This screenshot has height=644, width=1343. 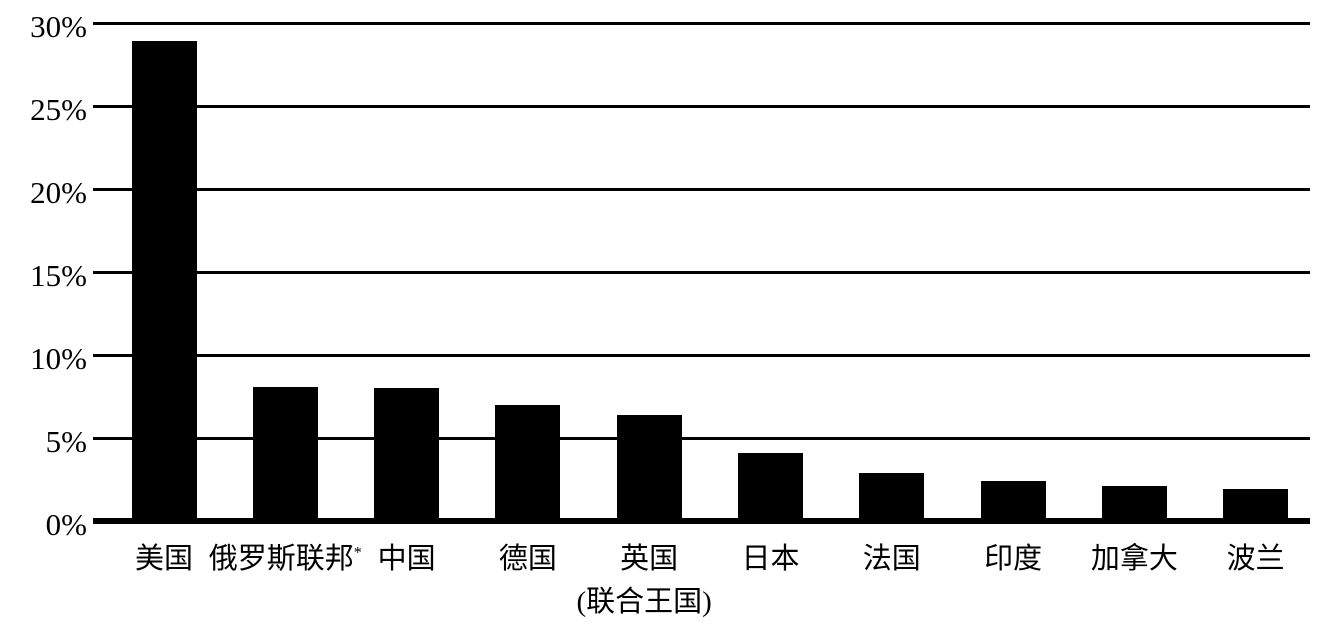 What do you see at coordinates (58, 109) in the screenshot?
I see `y-tick-label: 25%` at bounding box center [58, 109].